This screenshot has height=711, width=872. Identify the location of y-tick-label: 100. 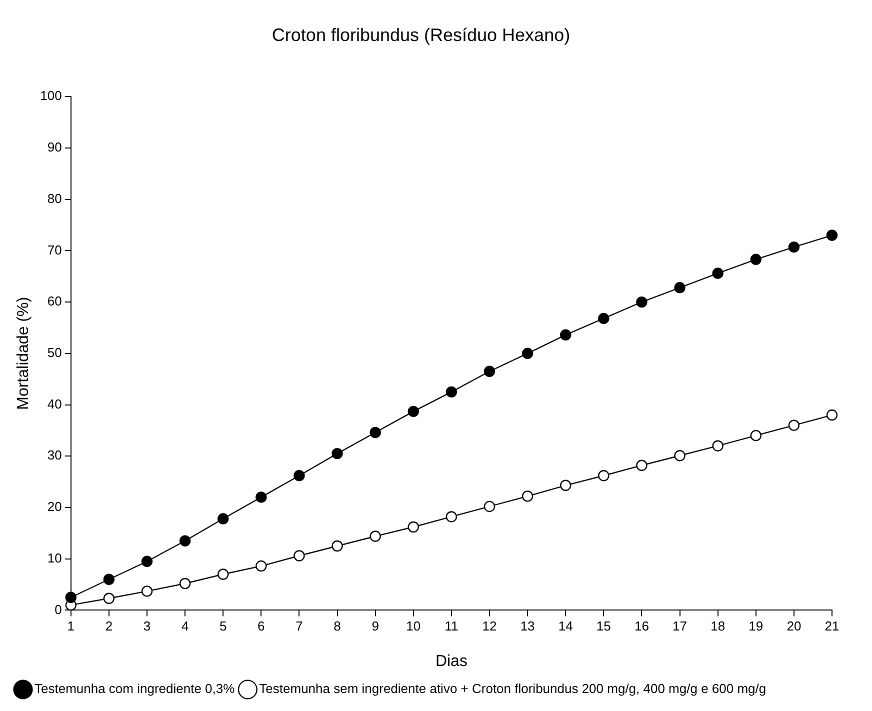
(51, 96).